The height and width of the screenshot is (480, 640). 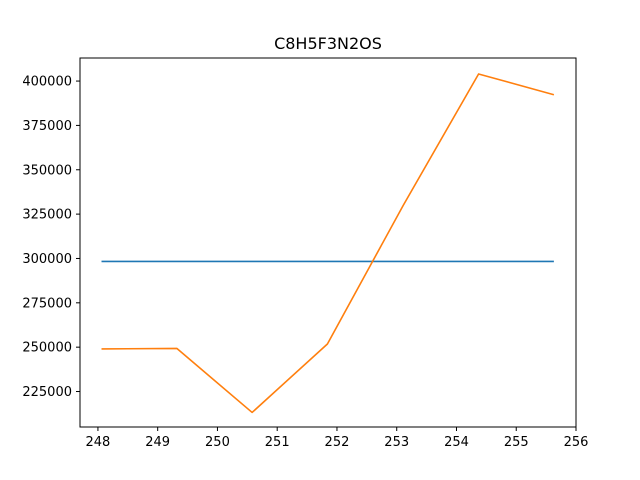 What do you see at coordinates (47, 259) in the screenshot?
I see `y-tick-label: 300000` at bounding box center [47, 259].